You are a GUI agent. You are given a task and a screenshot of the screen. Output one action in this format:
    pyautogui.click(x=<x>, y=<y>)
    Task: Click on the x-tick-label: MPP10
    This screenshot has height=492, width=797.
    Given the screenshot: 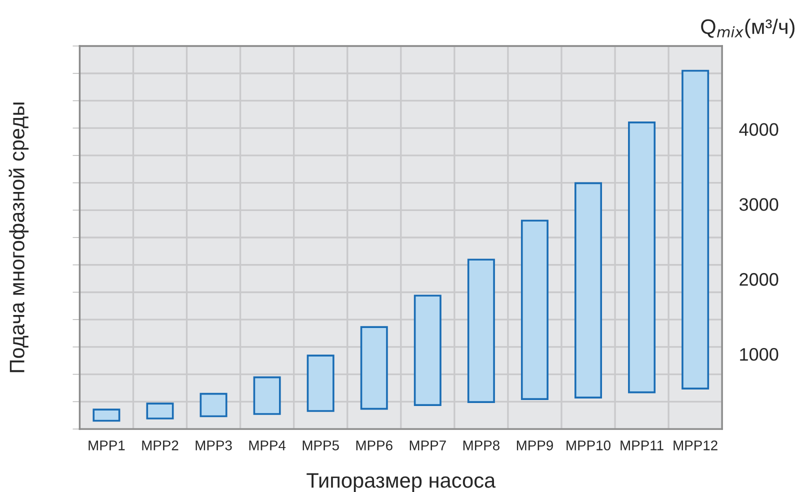 What is the action you would take?
    pyautogui.click(x=588, y=445)
    